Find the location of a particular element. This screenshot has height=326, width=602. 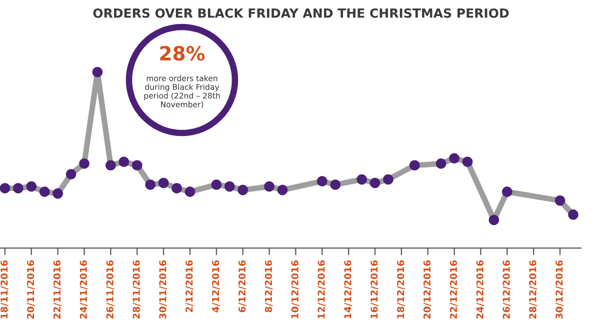

x-tick-label: 24/12/2016 is located at coordinates (480, 289).